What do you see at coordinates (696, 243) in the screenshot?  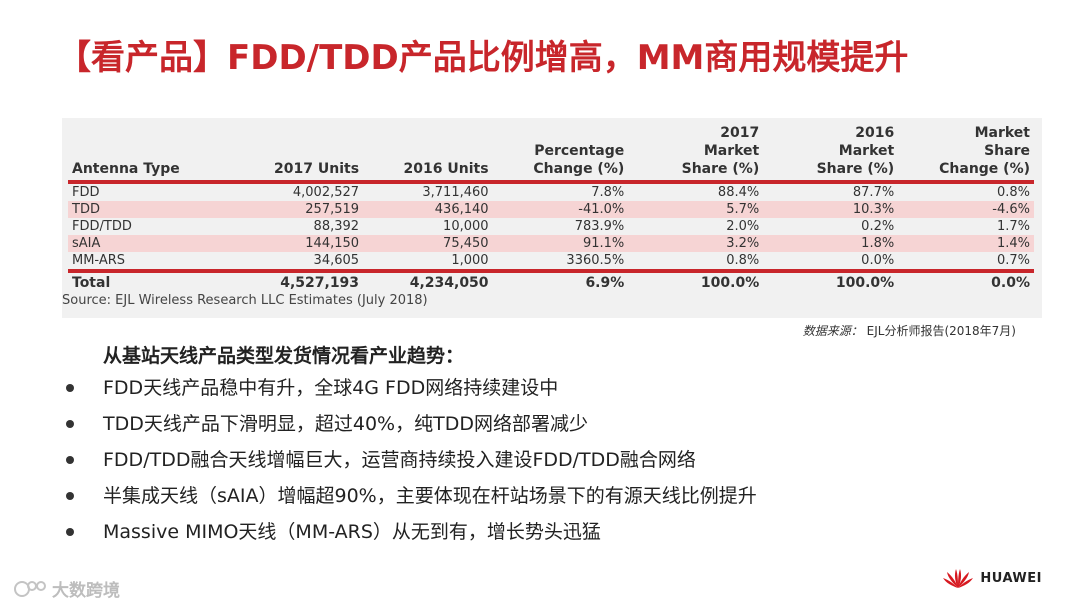 I see `cell: 3.2%` at bounding box center [696, 243].